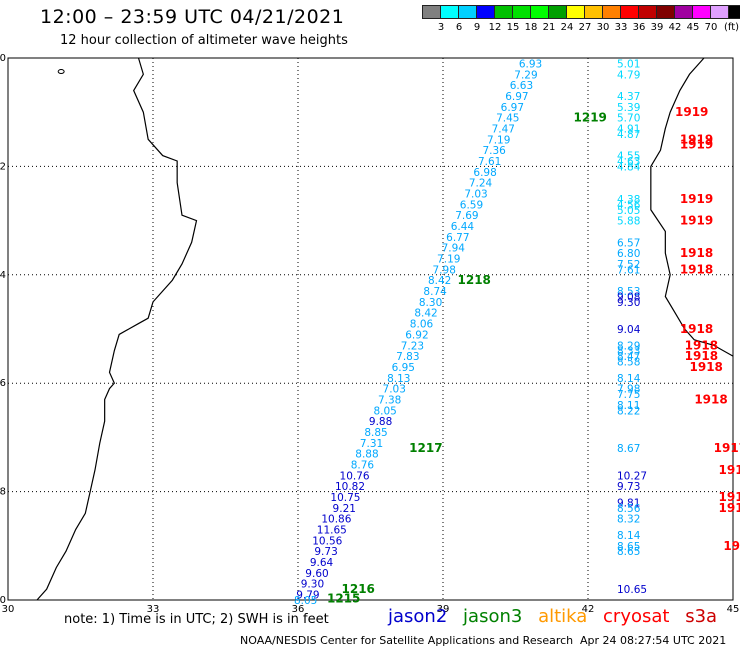  Describe the element at coordinates (430, 303) in the screenshot. I see `swh-observation: 8.30` at that location.